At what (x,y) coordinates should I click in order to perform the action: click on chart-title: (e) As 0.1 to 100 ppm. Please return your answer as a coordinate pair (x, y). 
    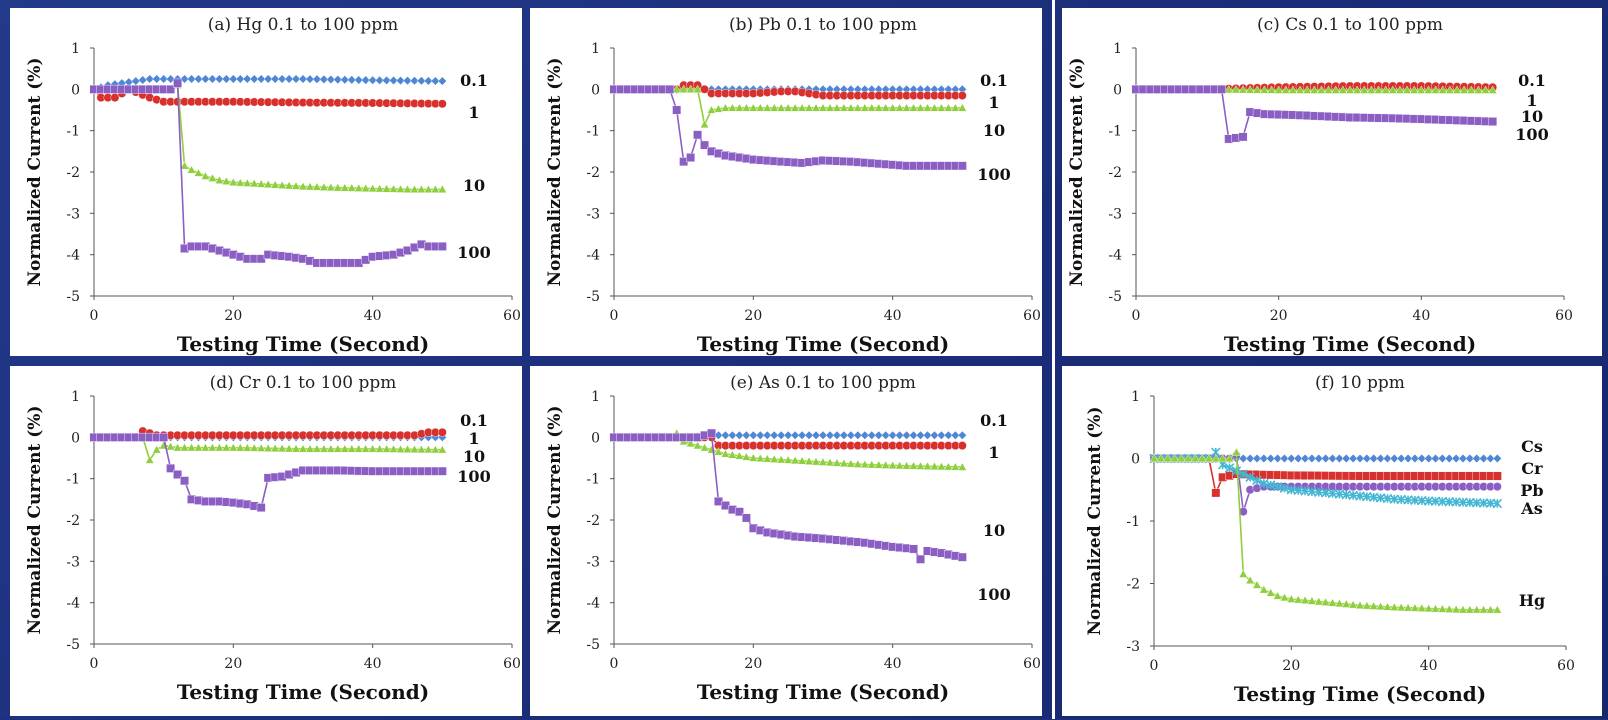
    Looking at the image, I should click on (823, 383).